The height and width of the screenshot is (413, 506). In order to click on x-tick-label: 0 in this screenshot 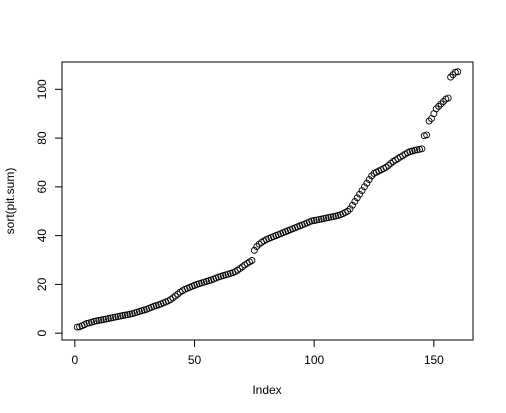, I will do `click(74, 360)`.